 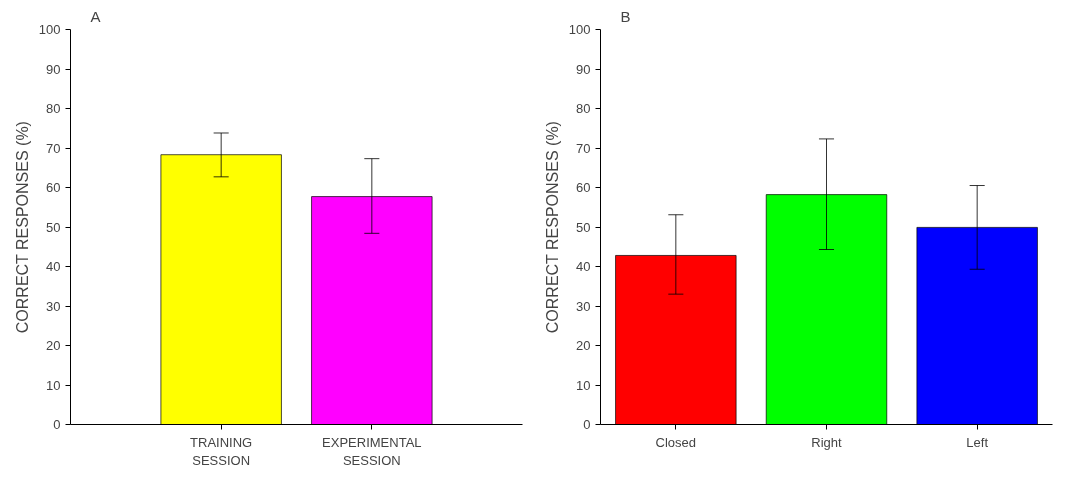 What do you see at coordinates (95, 16) in the screenshot?
I see `chart-title: A` at bounding box center [95, 16].